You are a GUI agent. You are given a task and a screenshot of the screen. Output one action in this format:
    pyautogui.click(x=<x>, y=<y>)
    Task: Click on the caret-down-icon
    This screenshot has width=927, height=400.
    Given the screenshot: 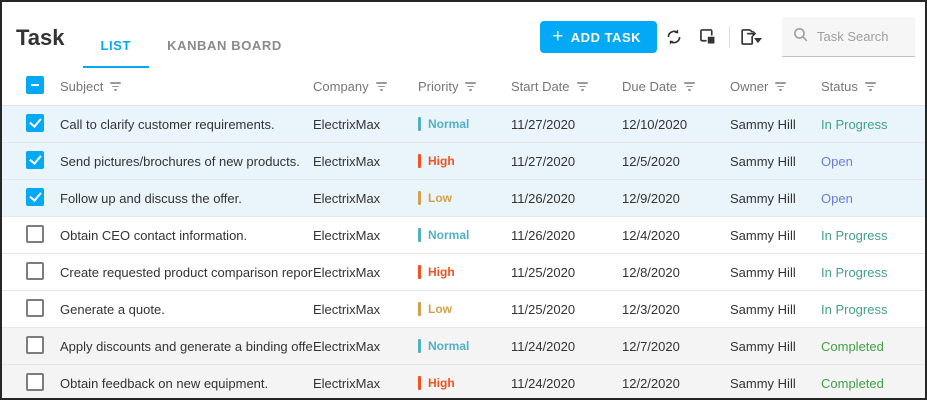 What is the action you would take?
    pyautogui.click(x=758, y=40)
    